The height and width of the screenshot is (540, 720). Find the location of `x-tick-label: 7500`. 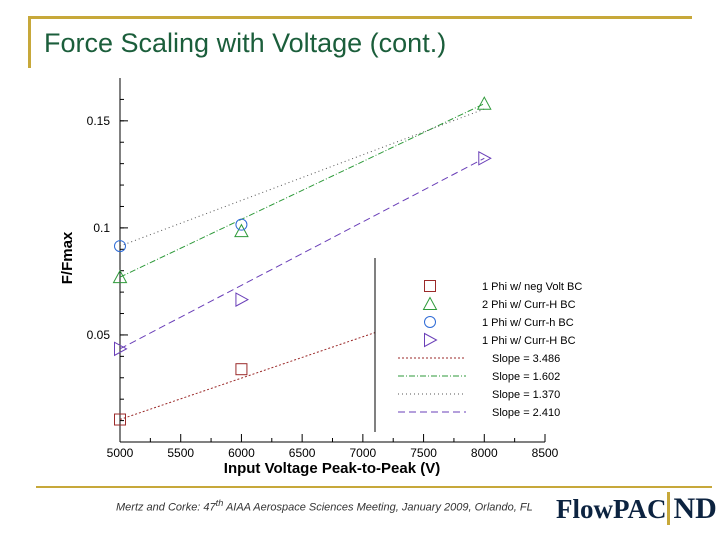

x-tick-label: 7500 is located at coordinates (423, 453).